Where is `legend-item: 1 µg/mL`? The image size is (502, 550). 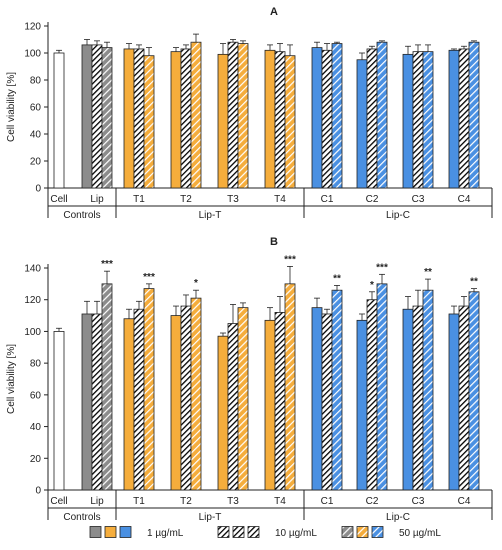
legend-item: 1 µg/mL is located at coordinates (136, 532).